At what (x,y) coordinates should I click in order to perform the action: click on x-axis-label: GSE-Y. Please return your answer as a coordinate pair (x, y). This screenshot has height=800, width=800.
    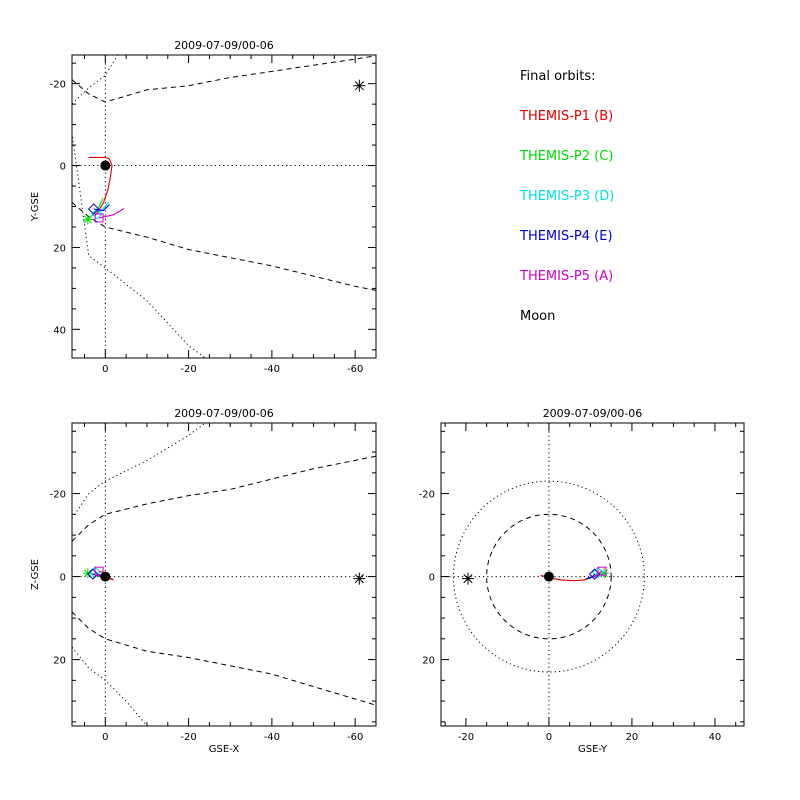
    Looking at the image, I should click on (593, 749).